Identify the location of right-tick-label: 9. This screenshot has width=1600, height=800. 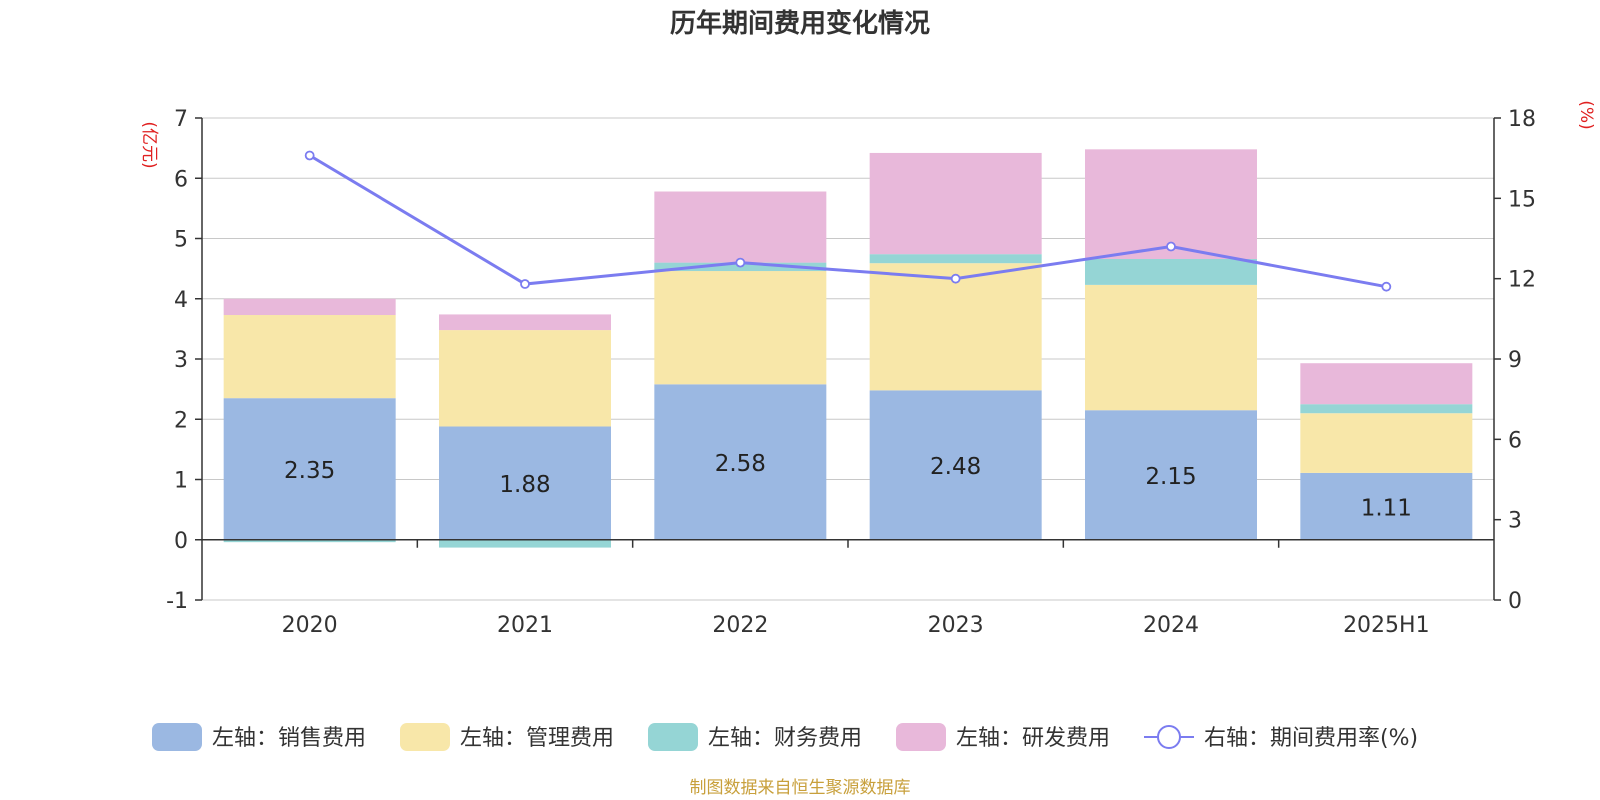
(1515, 360).